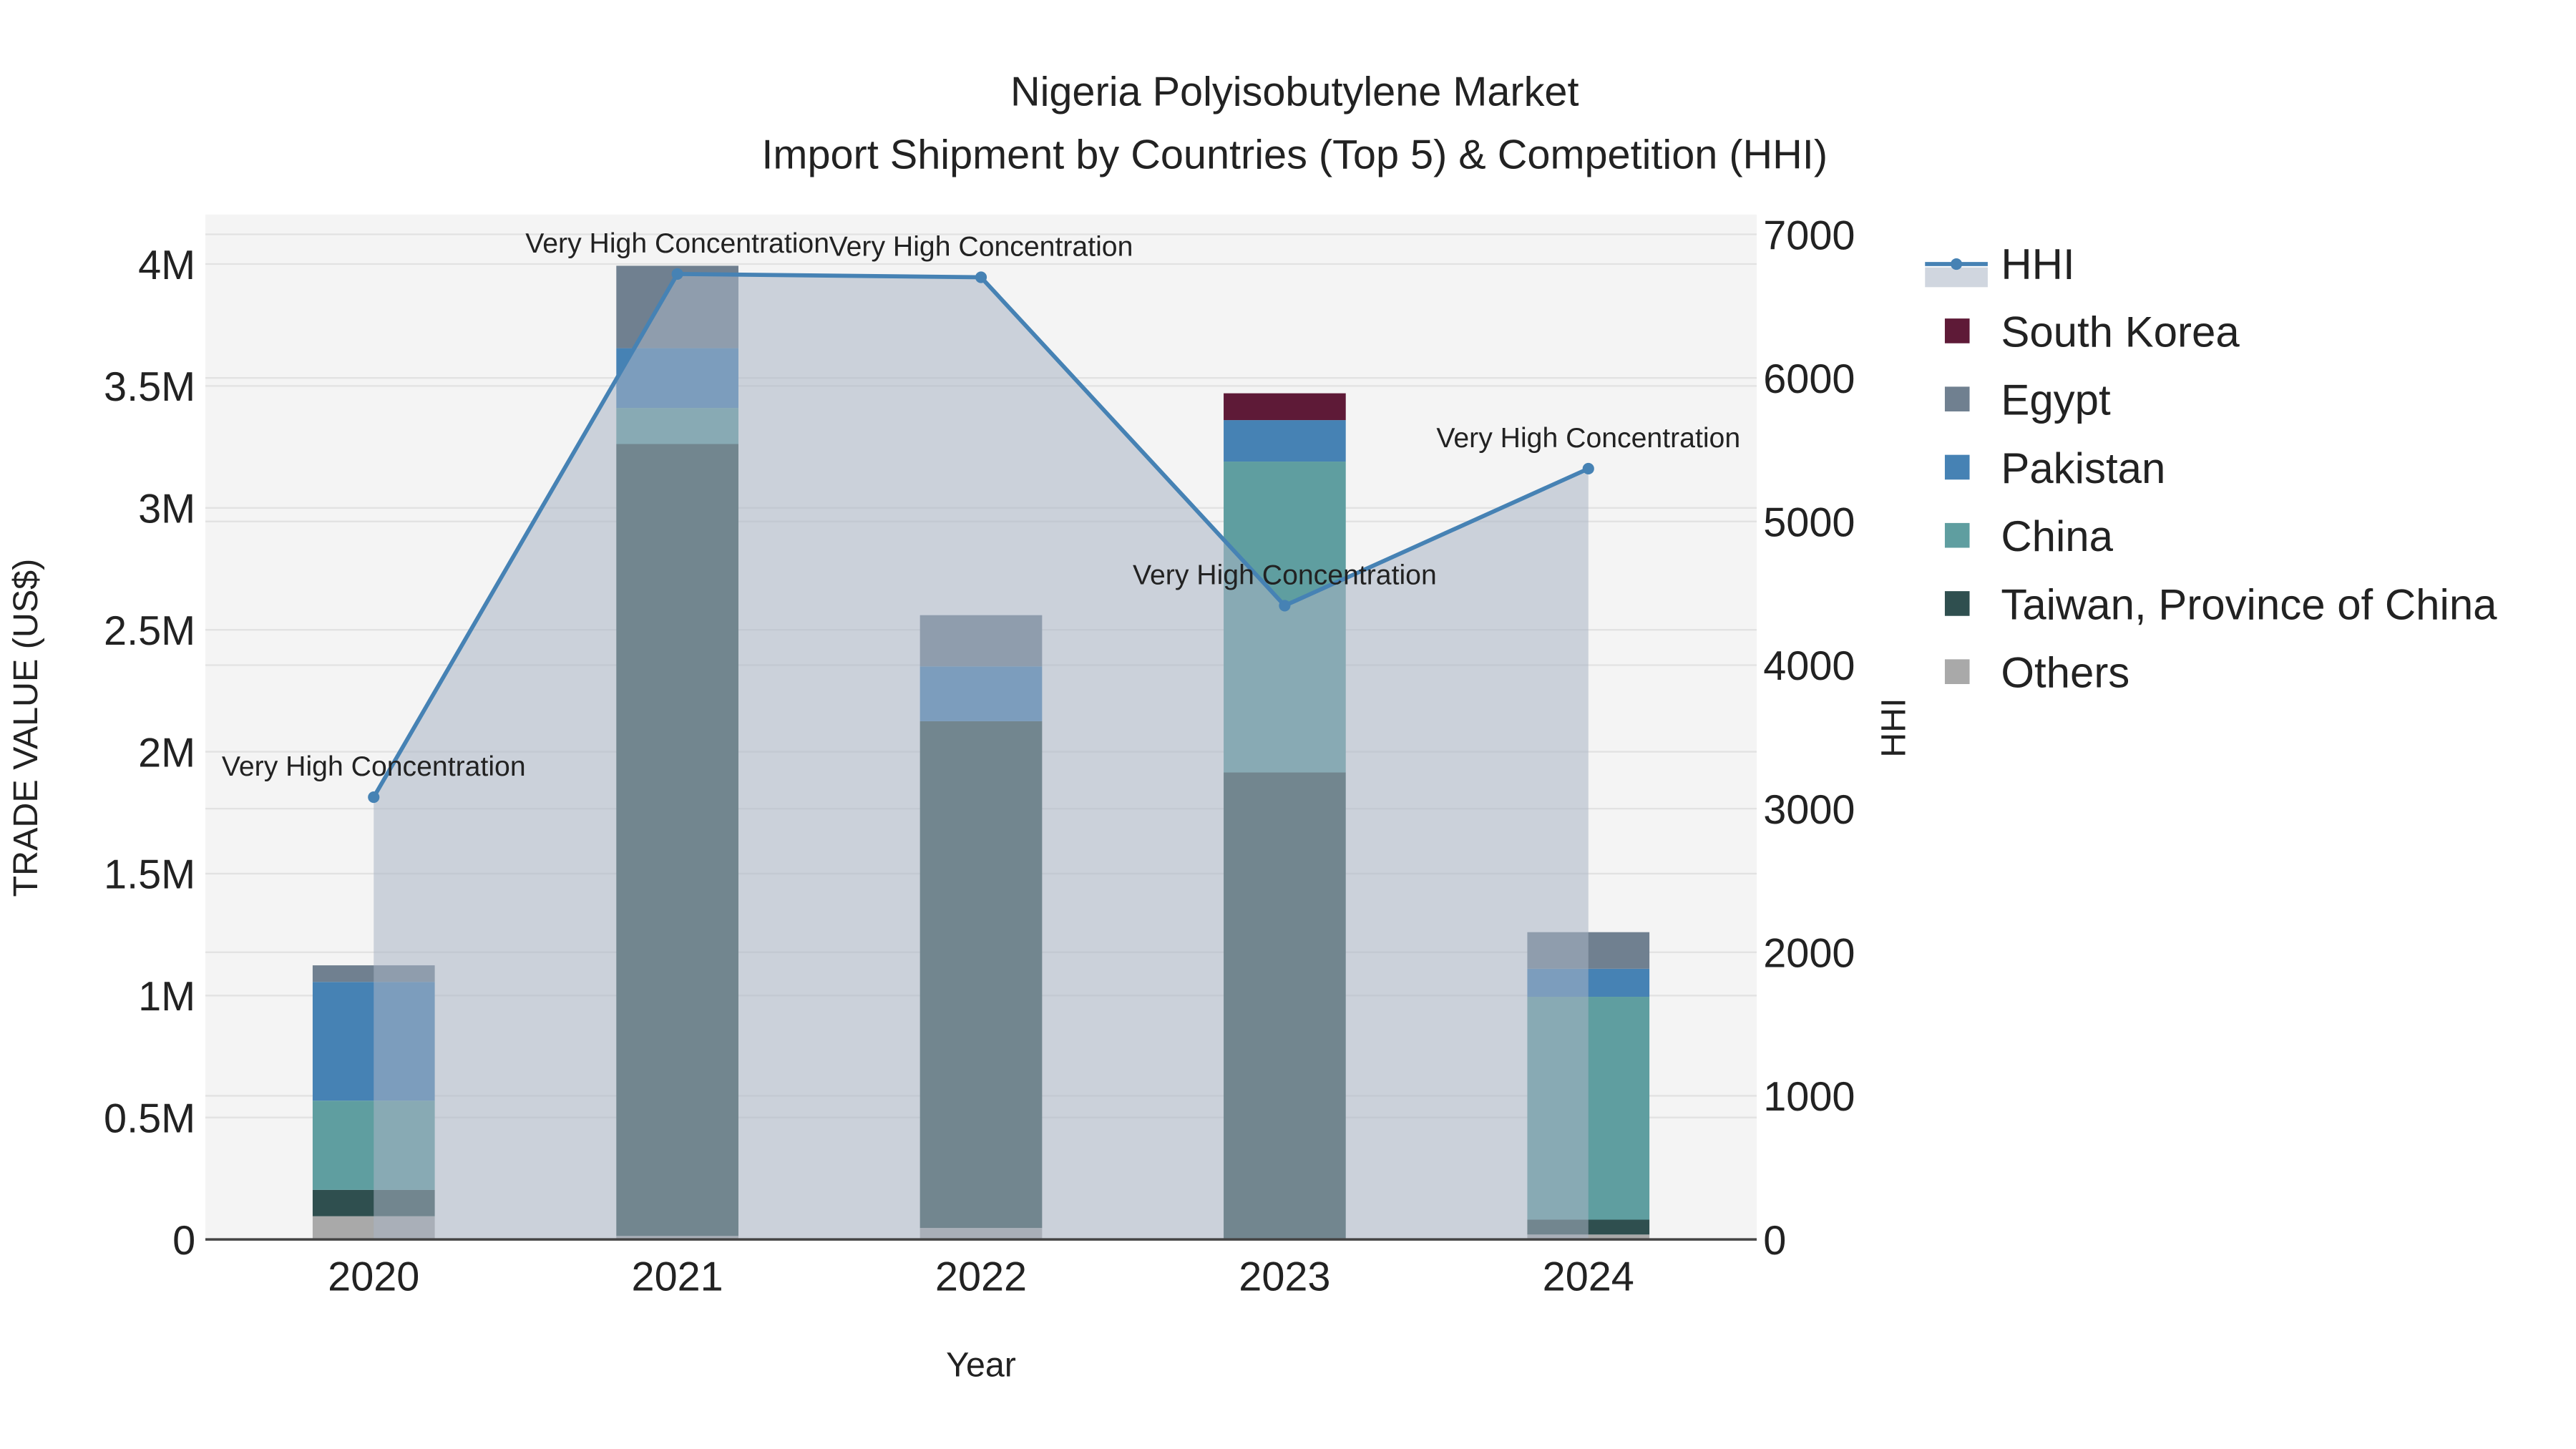  Describe the element at coordinates (1894, 727) in the screenshot. I see `y2-axis-label: HHI` at that location.